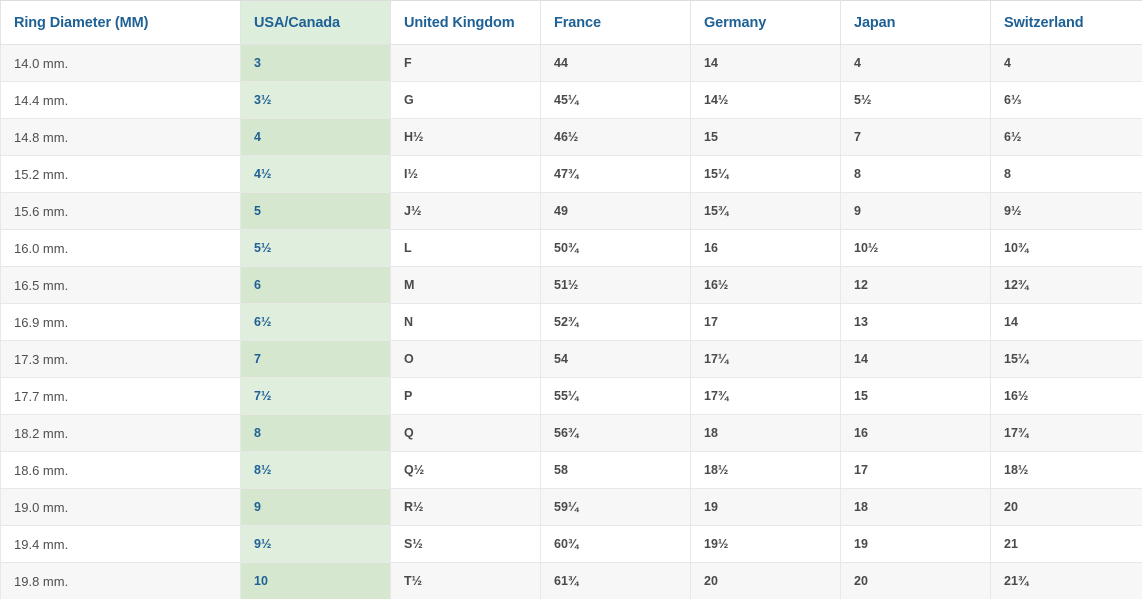 This screenshot has height=599, width=1142. What do you see at coordinates (915, 470) in the screenshot?
I see `cell-japan: 17` at bounding box center [915, 470].